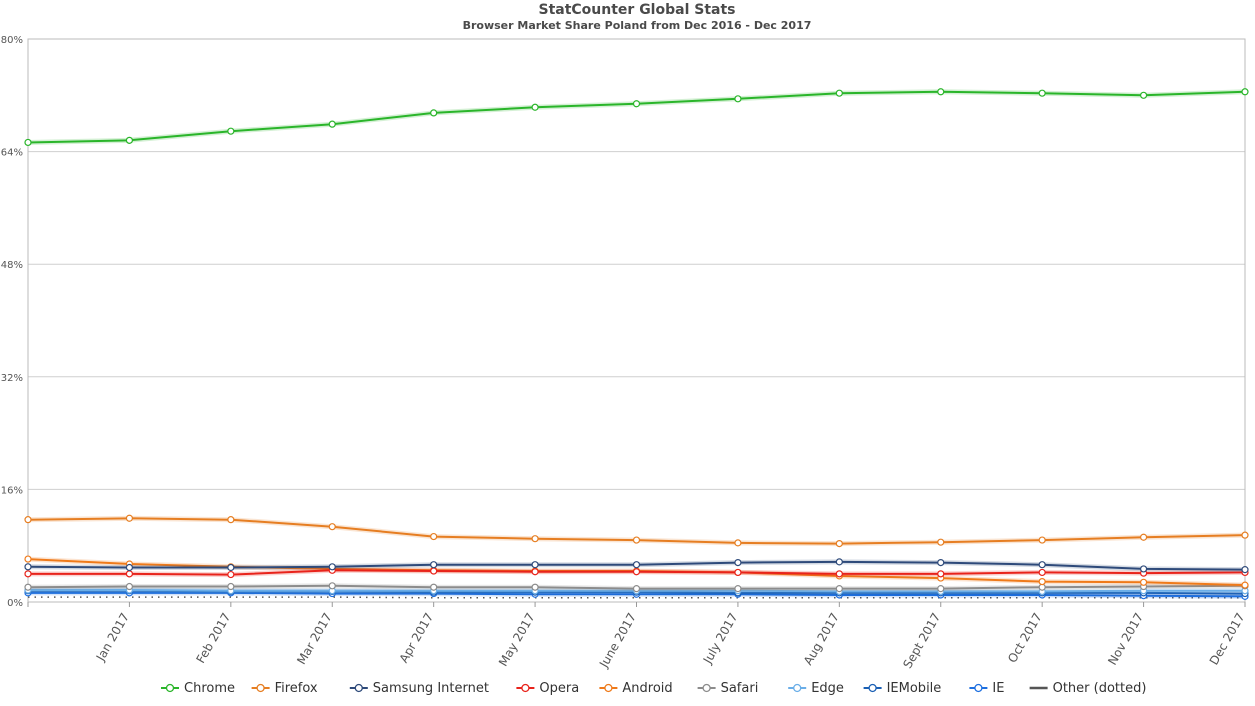 This screenshot has height=706, width=1255. What do you see at coordinates (12, 378) in the screenshot?
I see `y-tick-label: 32%` at bounding box center [12, 378].